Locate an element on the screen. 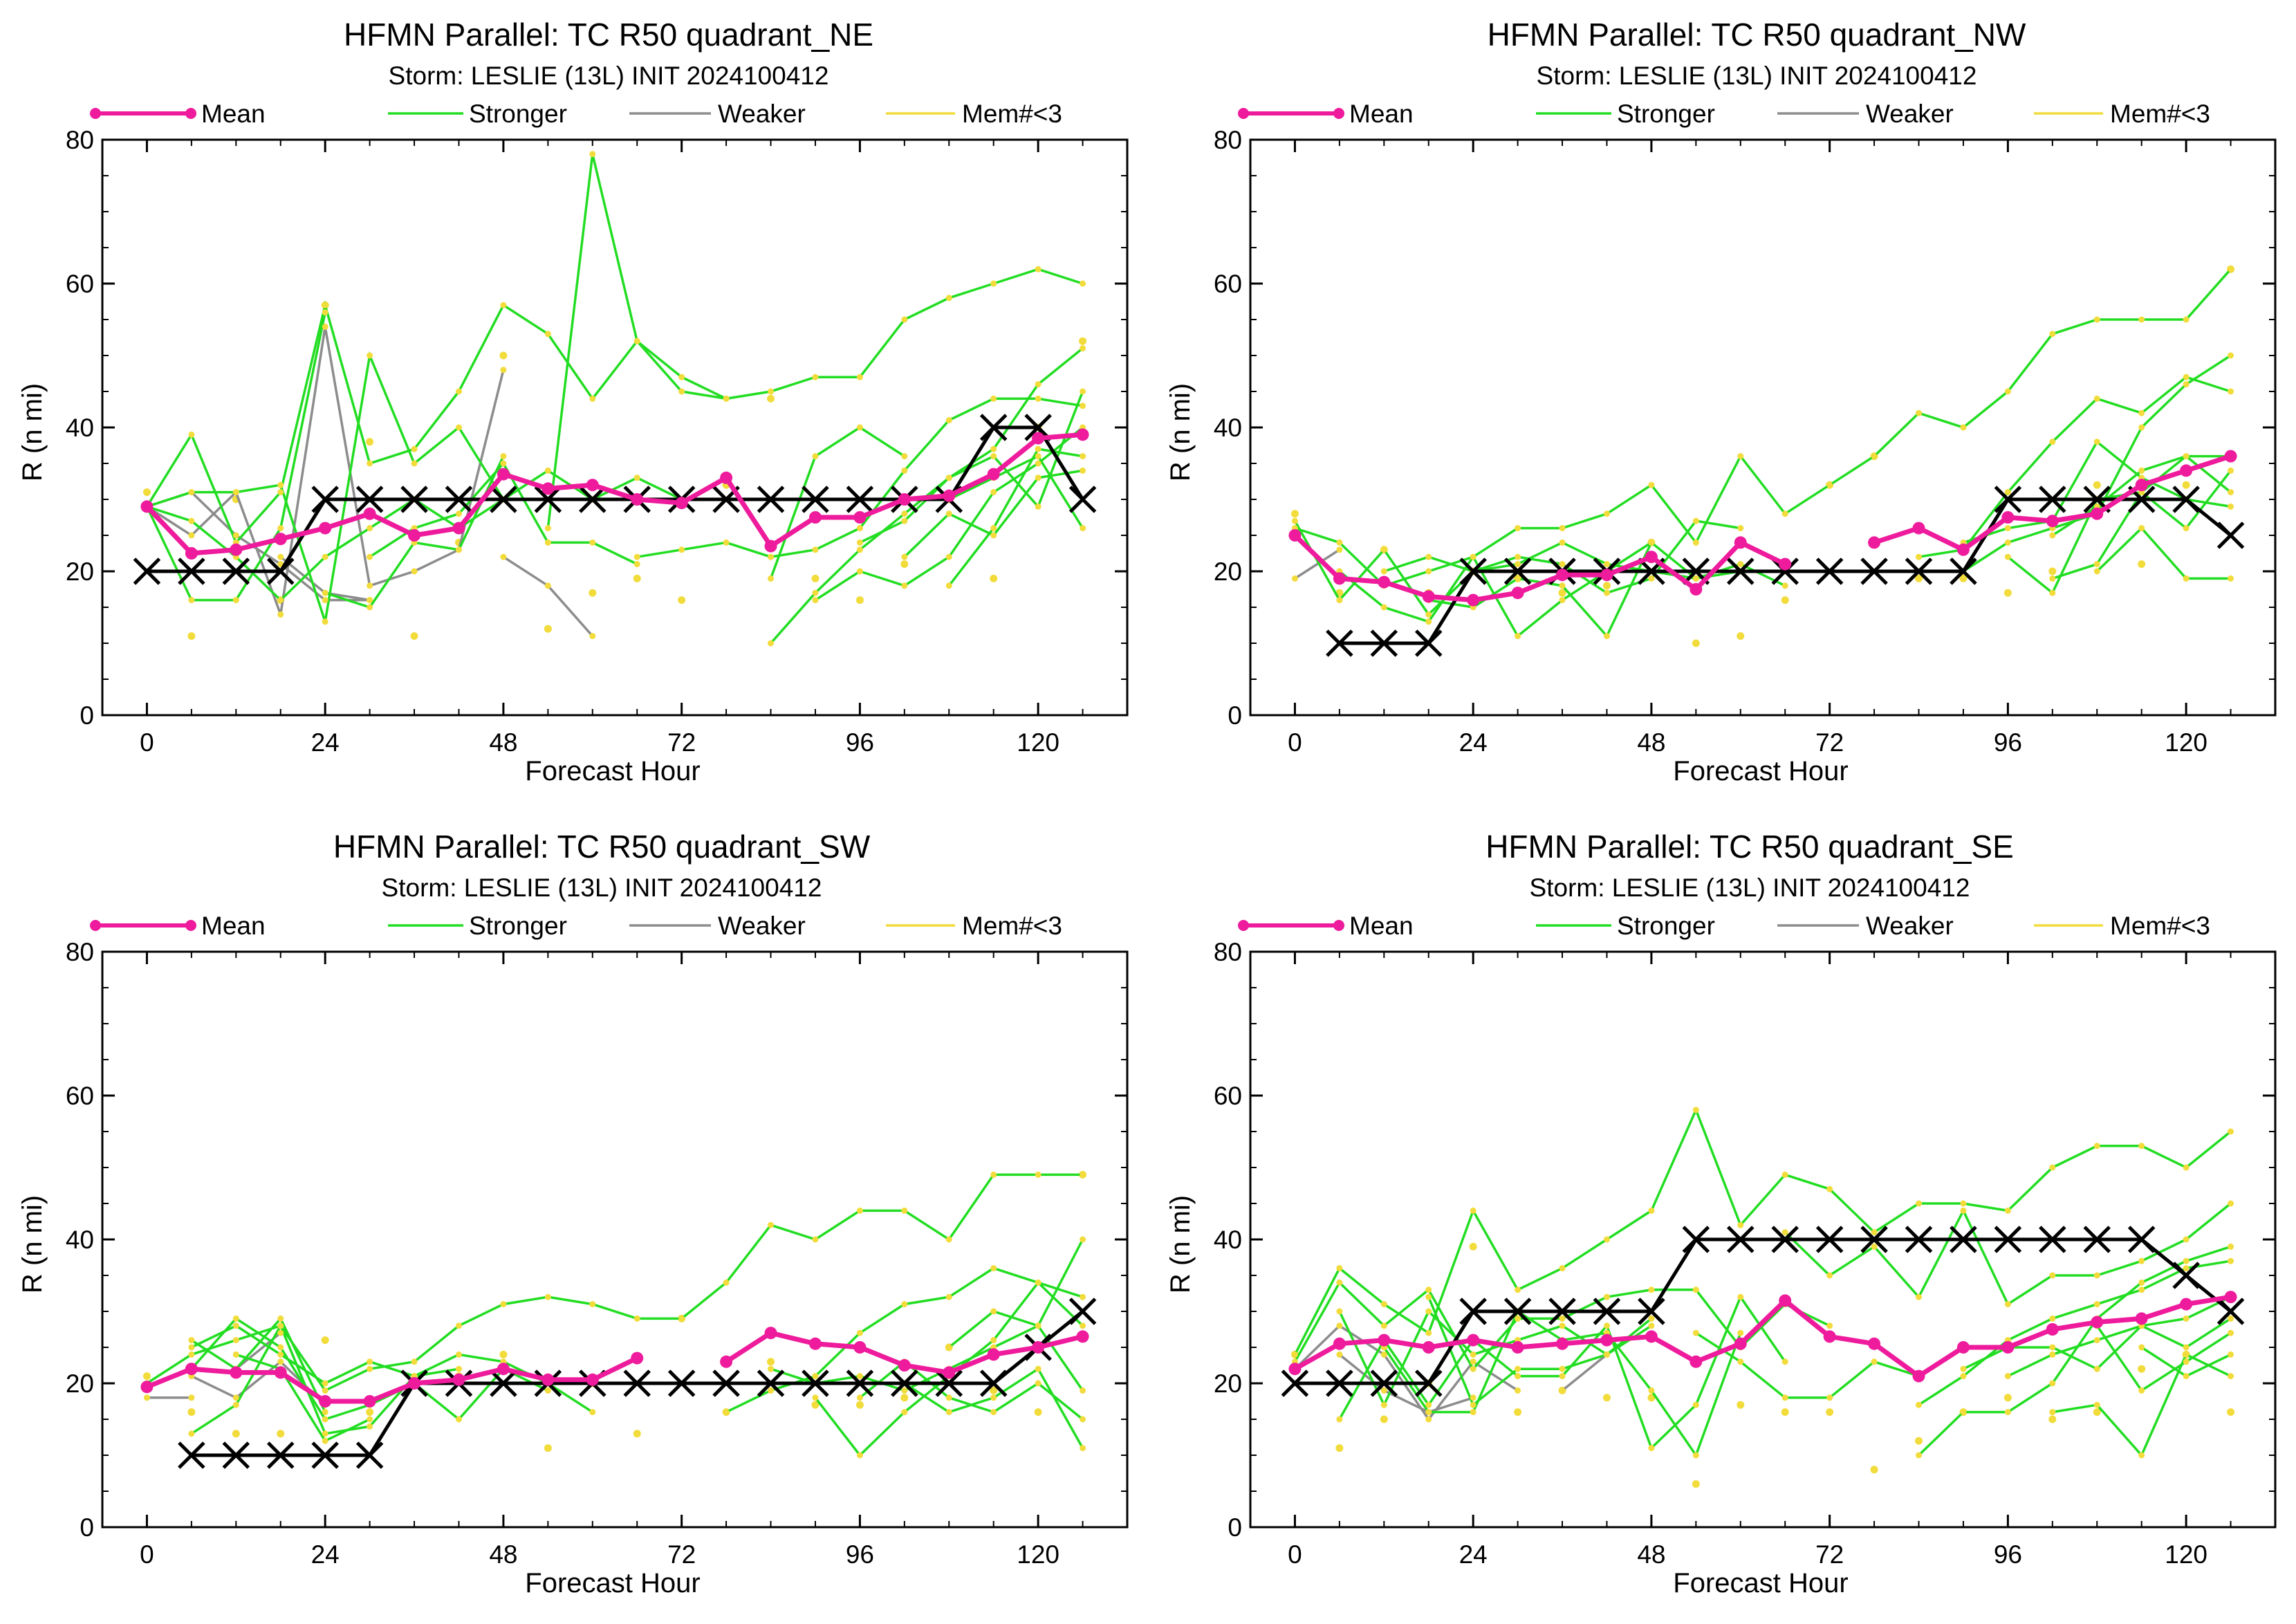  x-tick-label: 0 is located at coordinates (147, 742).